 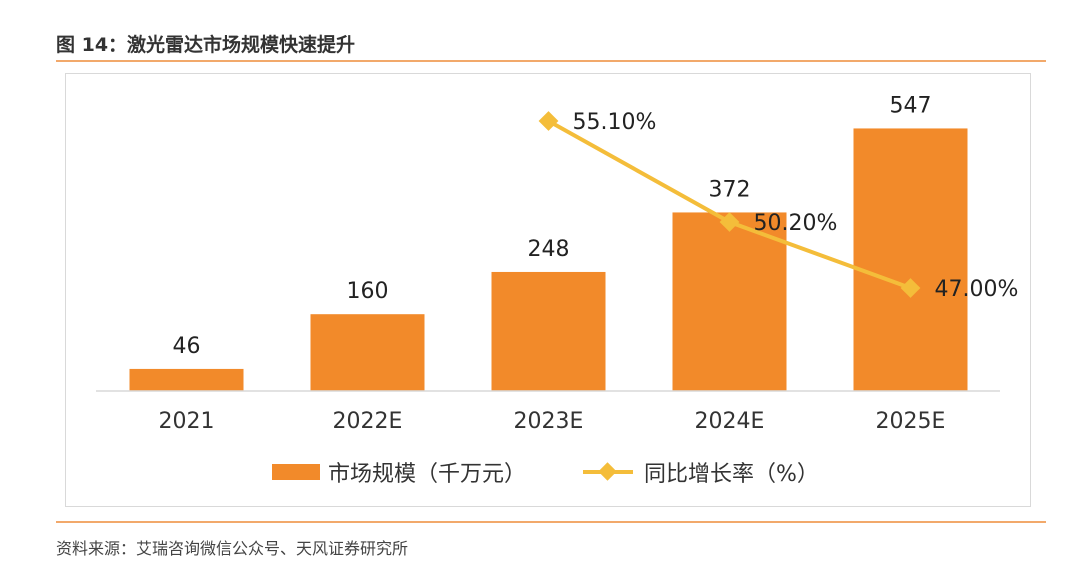 I want to click on growth-value-label: 55.10%, so click(x=615, y=122).